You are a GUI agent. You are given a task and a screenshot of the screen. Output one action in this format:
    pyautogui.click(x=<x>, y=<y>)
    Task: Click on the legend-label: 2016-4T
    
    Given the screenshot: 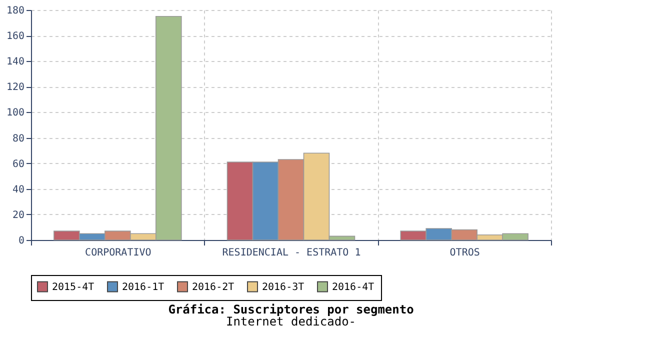 What is the action you would take?
    pyautogui.click(x=353, y=287)
    